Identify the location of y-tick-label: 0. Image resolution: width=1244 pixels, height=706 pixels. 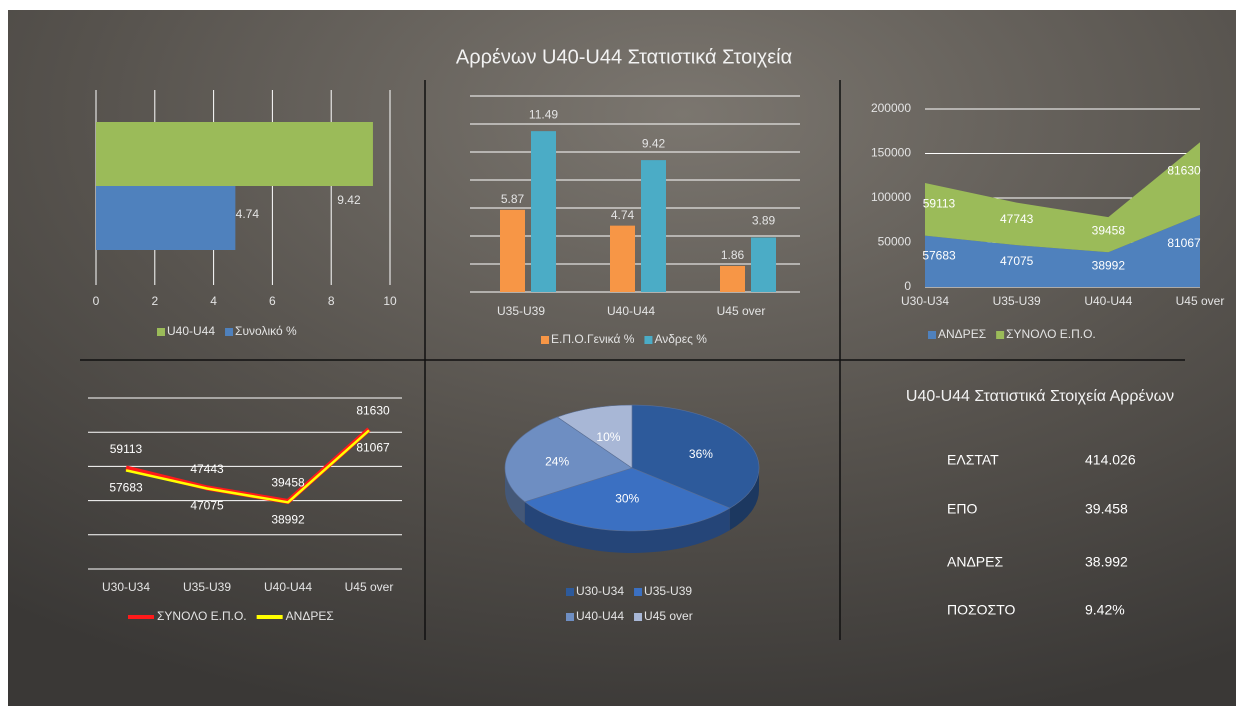
(907, 286).